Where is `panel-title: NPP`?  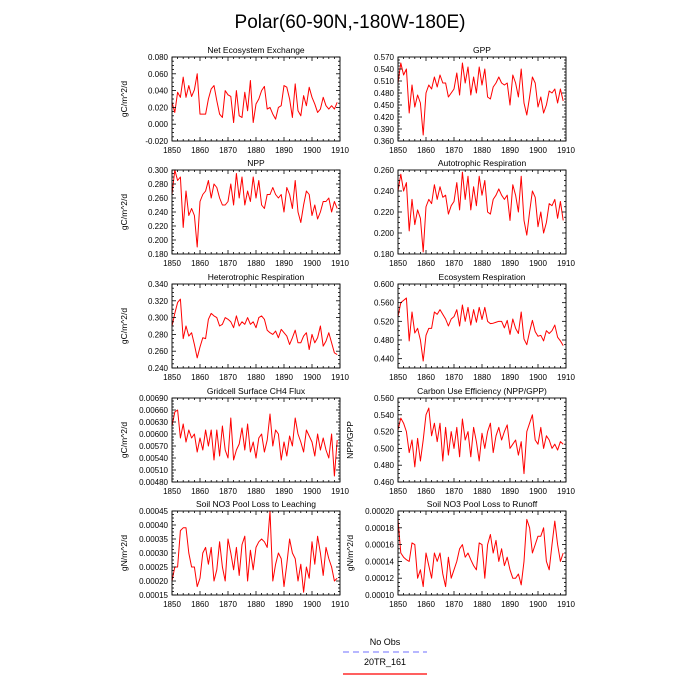 panel-title: NPP is located at coordinates (256, 163).